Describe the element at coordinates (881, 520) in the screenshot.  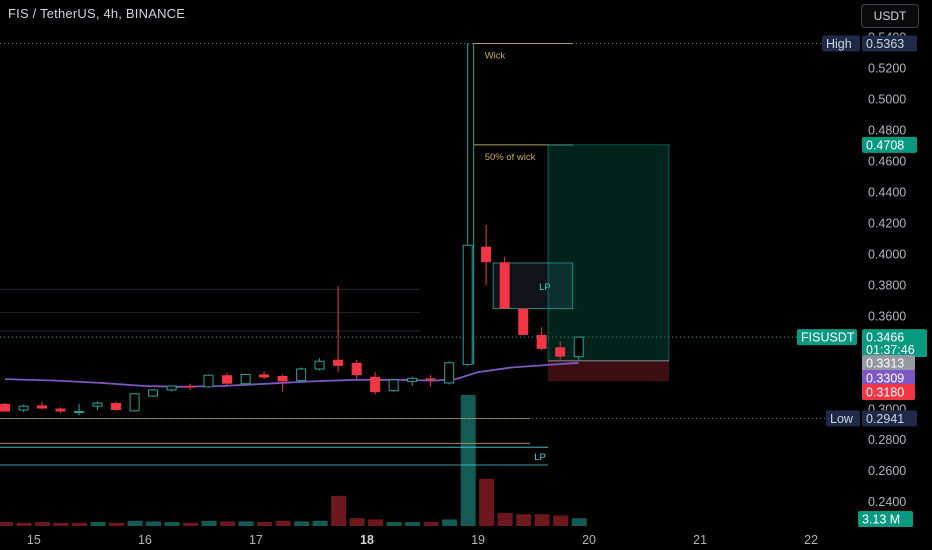
I see `volume-value-text: 3.13 M` at that location.